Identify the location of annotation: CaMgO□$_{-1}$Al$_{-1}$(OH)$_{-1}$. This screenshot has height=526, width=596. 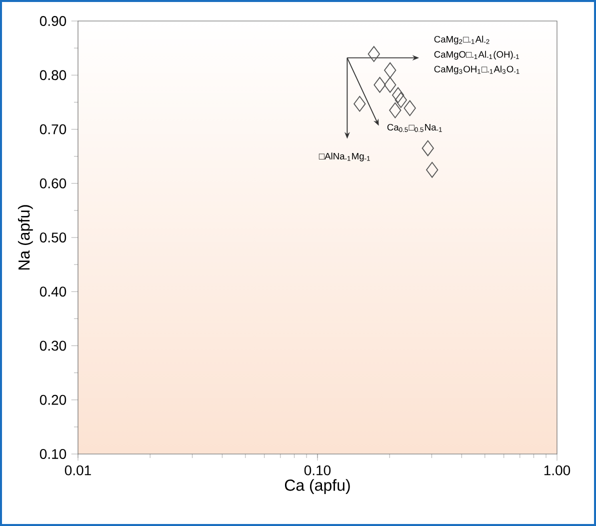
(476, 55).